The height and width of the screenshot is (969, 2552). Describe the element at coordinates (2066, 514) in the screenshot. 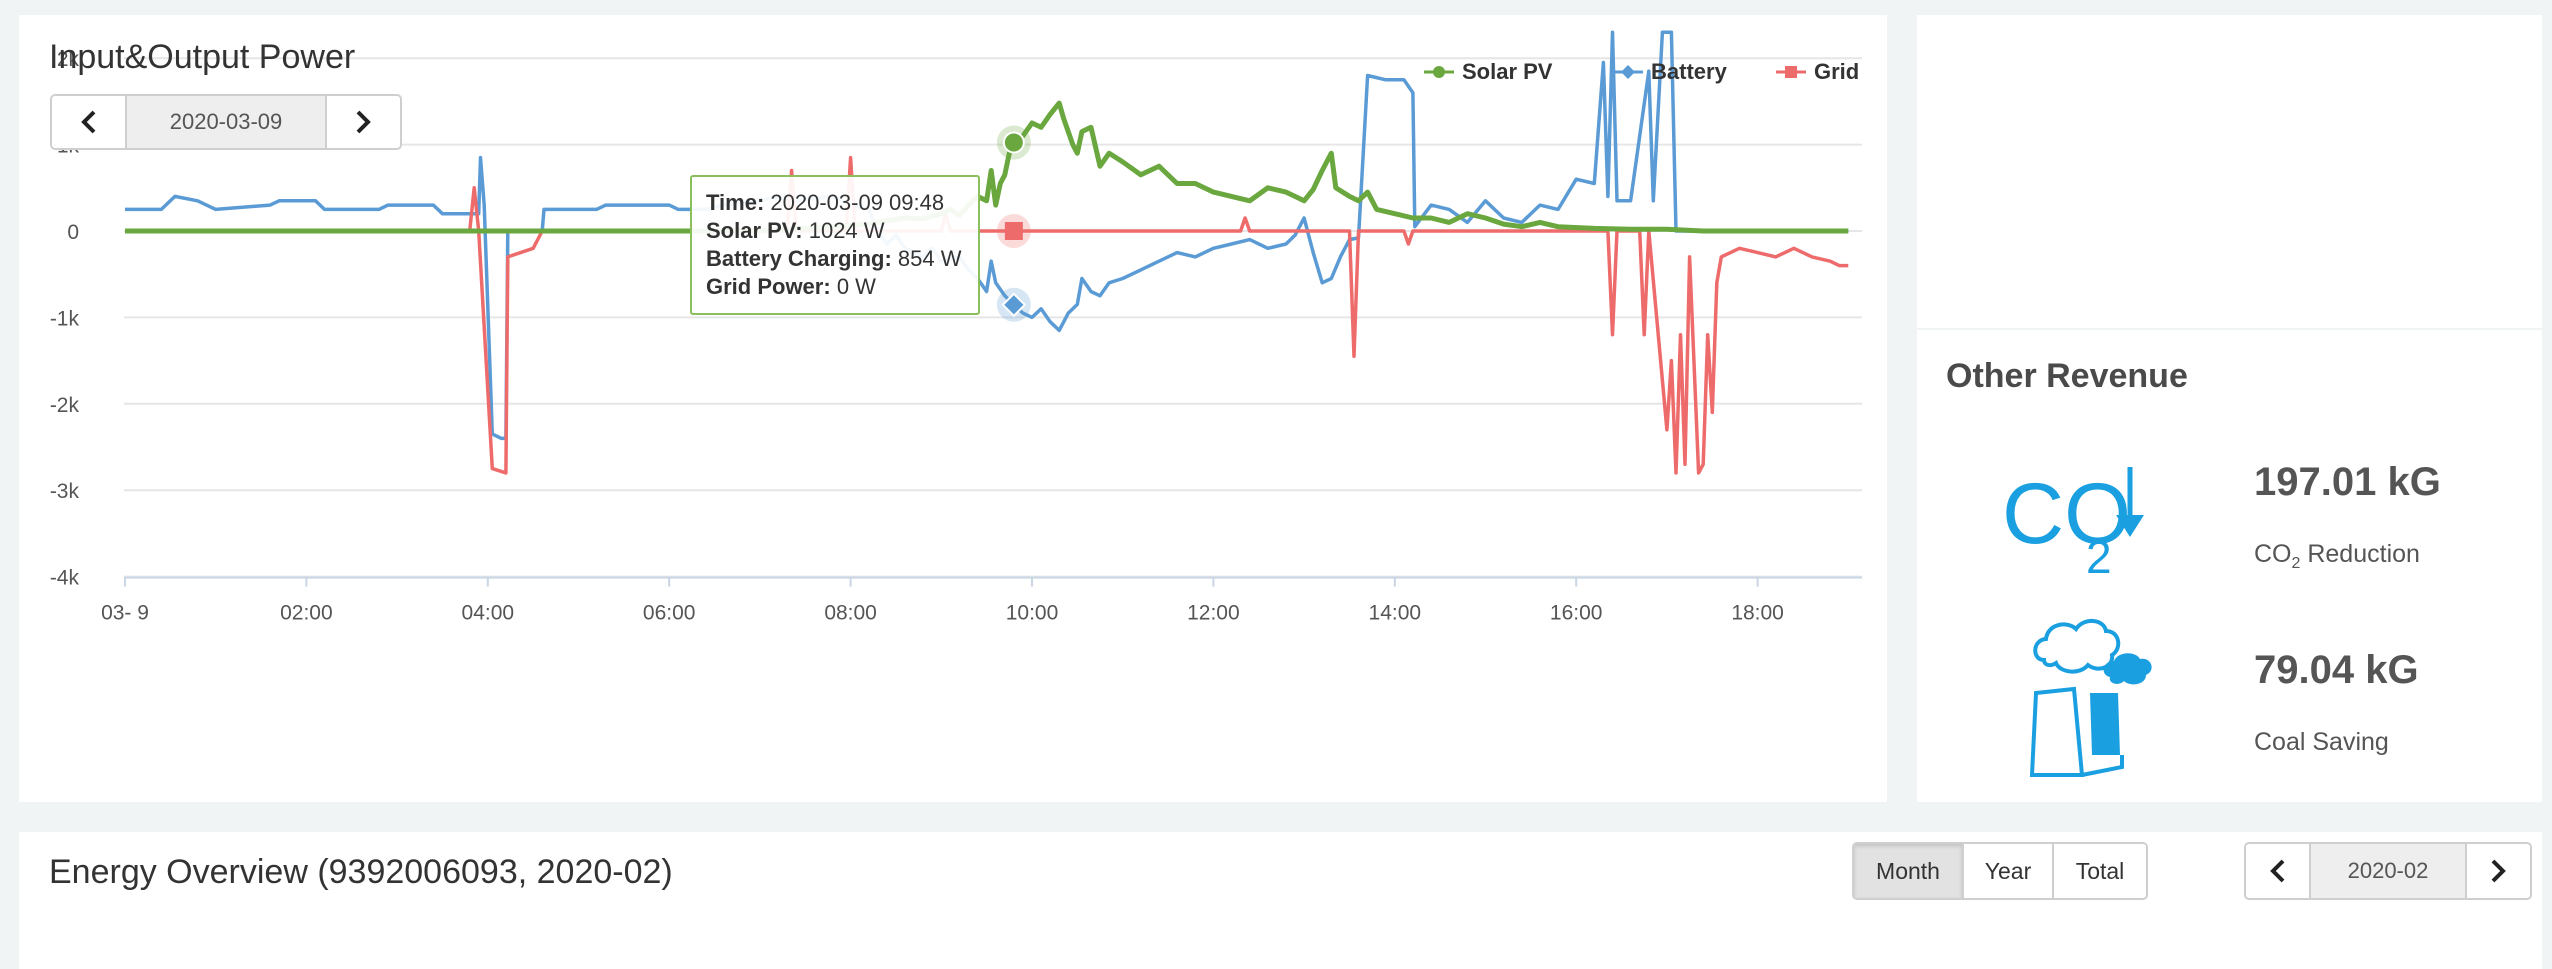

I see `svg-text: CO` at that location.